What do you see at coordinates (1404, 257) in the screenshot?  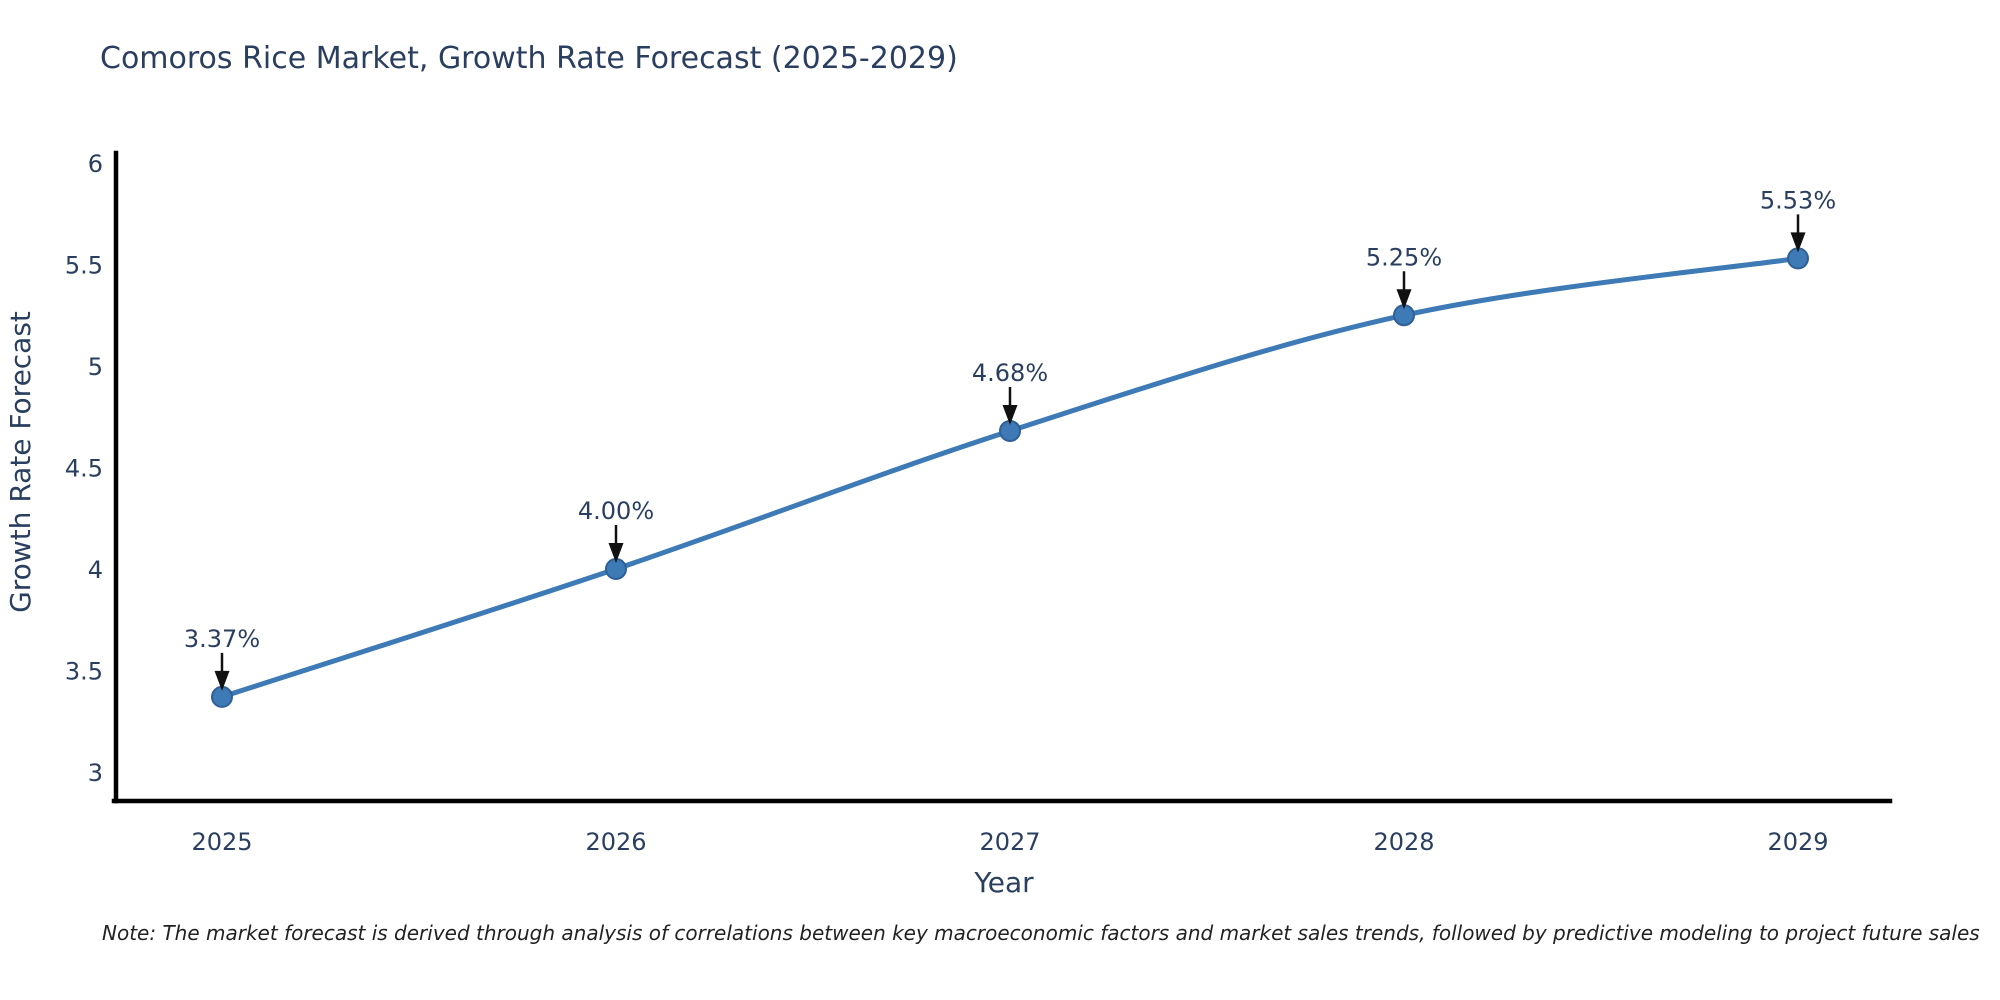 I see `point-value-label: 5.25%` at bounding box center [1404, 257].